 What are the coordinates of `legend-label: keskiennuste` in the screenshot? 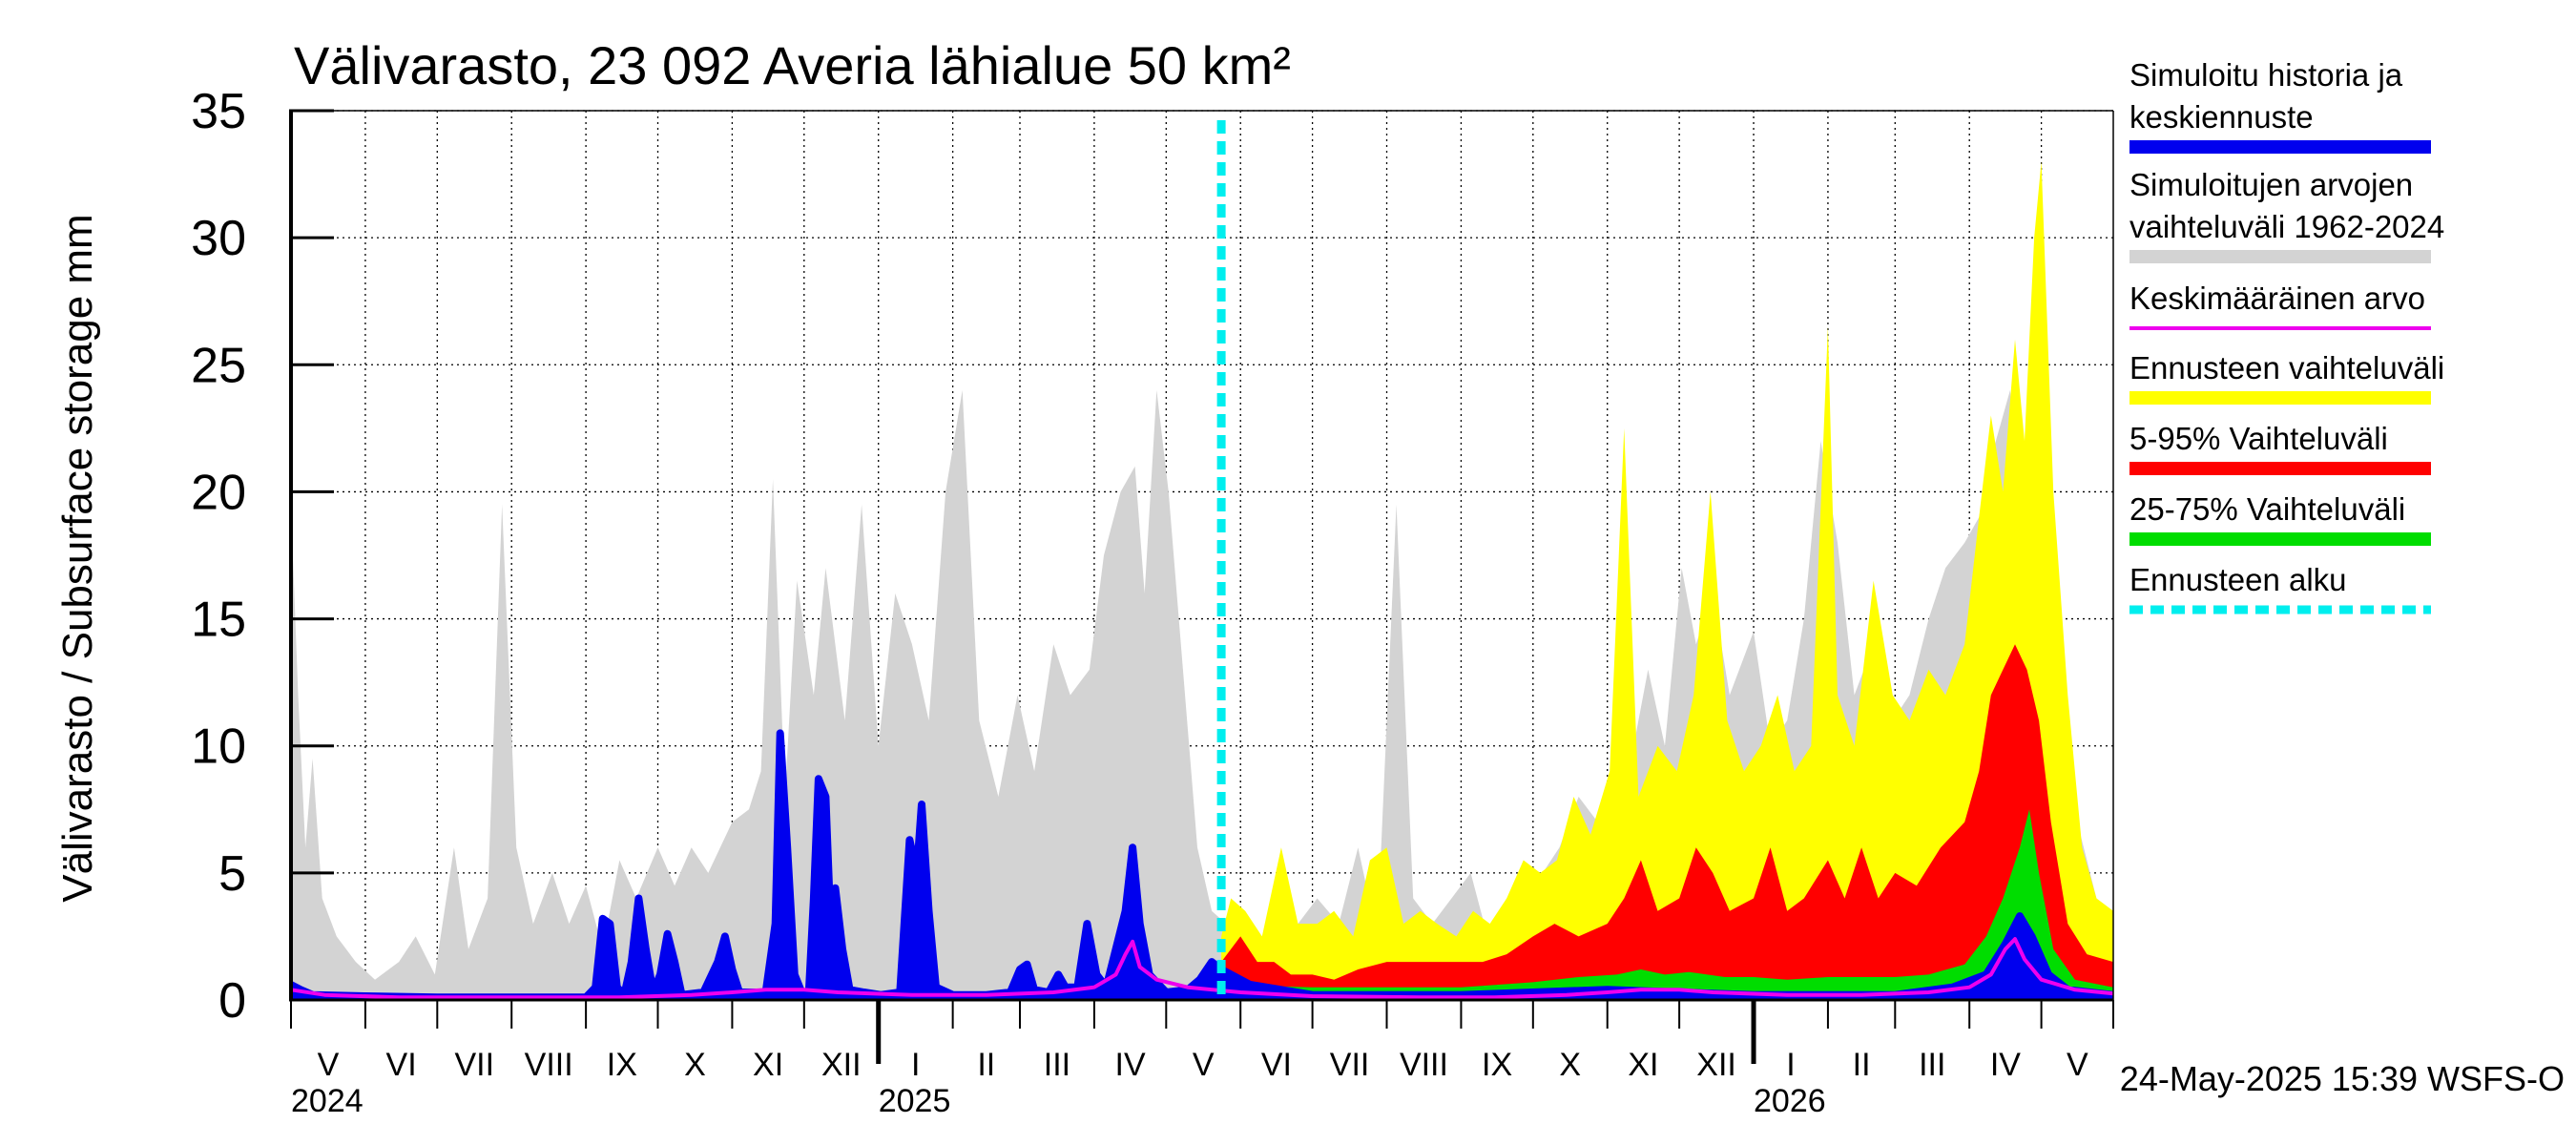 It's located at (2221, 117).